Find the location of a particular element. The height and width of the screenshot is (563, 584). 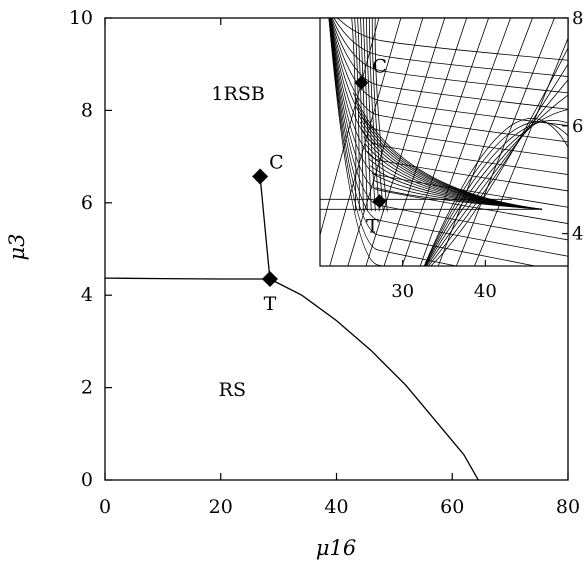

inset-y-tick-label: 6 is located at coordinates (577, 126).